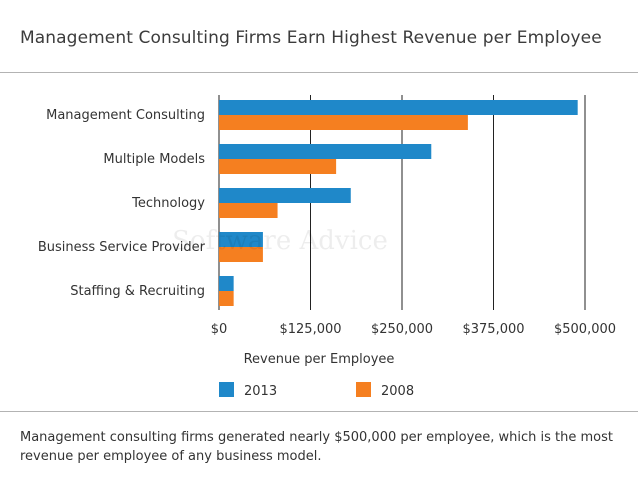 This screenshot has height=479, width=638. Describe the element at coordinates (226, 389) in the screenshot. I see `legend-swatch-2013` at that location.